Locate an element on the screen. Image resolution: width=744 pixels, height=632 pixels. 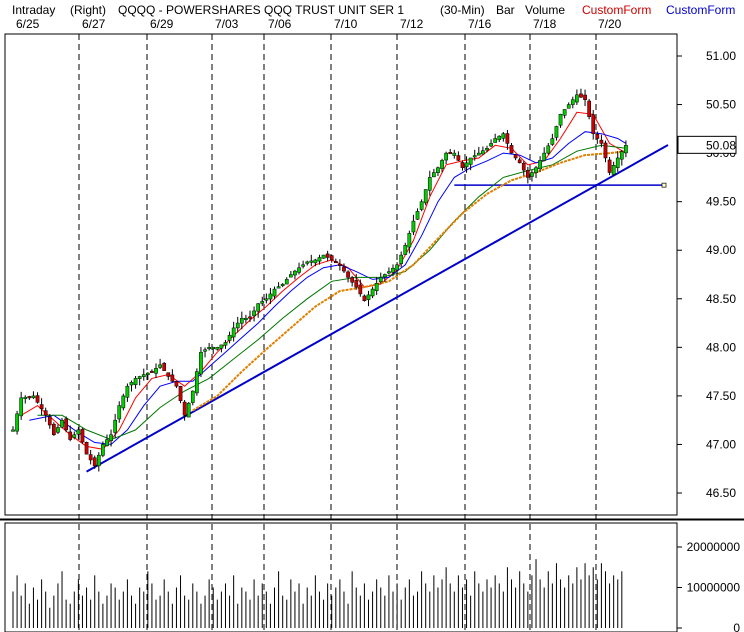
date-label: 7/10 is located at coordinates (346, 24).